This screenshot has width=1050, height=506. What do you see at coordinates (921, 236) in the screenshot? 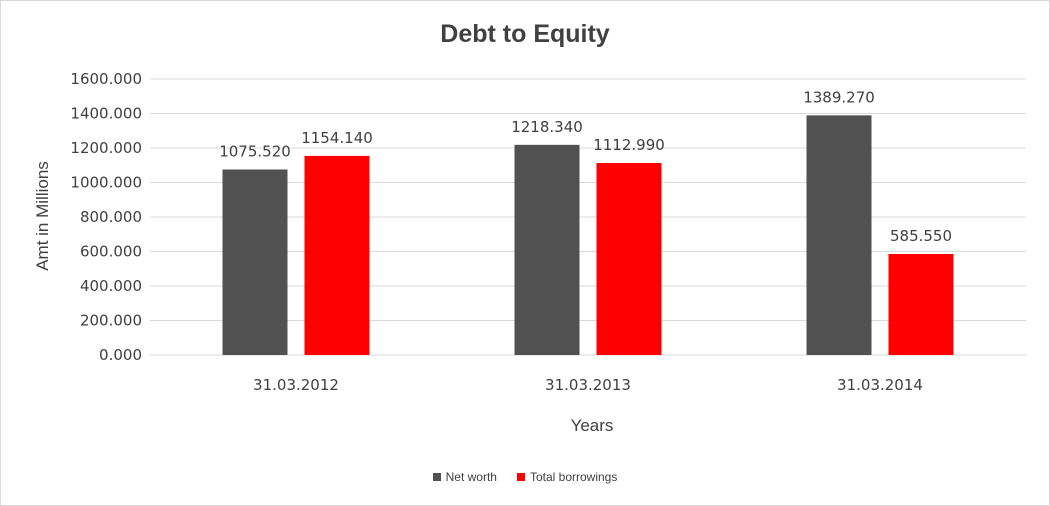
I see `data-label: 585.550` at bounding box center [921, 236].